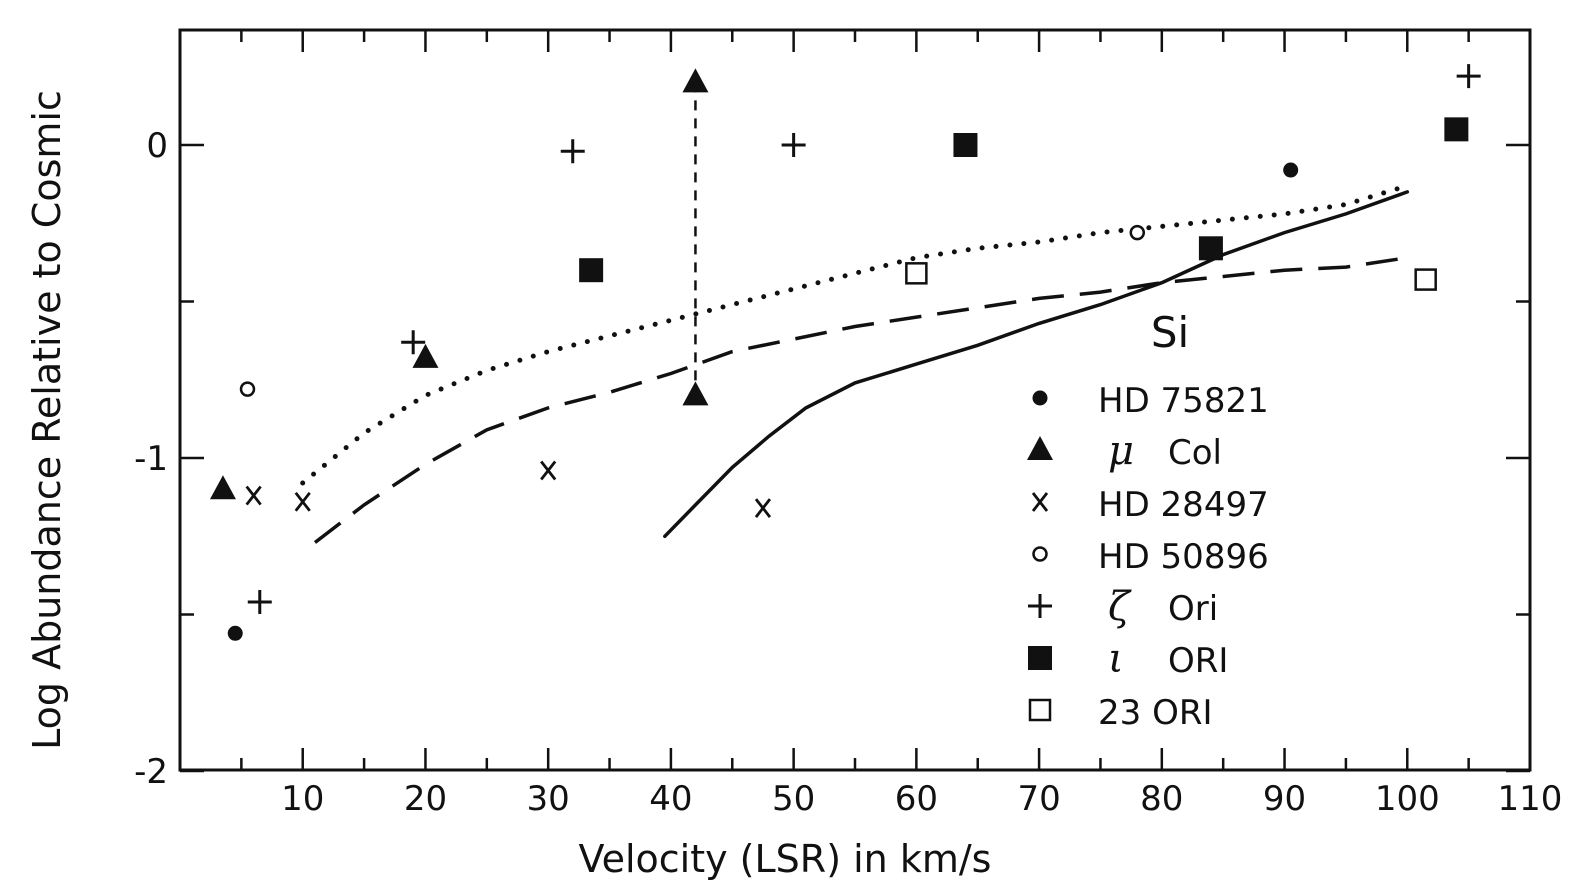  Describe the element at coordinates (670, 799) in the screenshot. I see `x-tick-label: 40` at that location.